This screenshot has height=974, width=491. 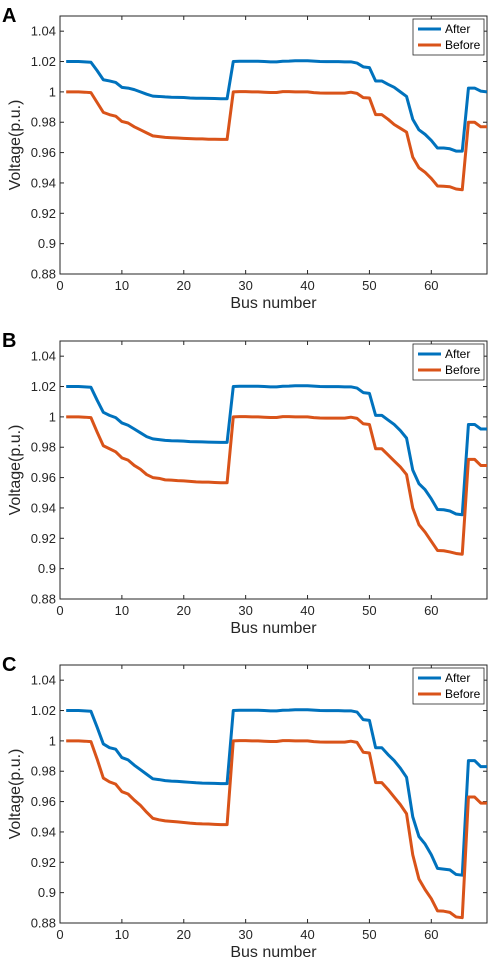 What do you see at coordinates (9, 665) in the screenshot?
I see `panel-label: C` at bounding box center [9, 665].